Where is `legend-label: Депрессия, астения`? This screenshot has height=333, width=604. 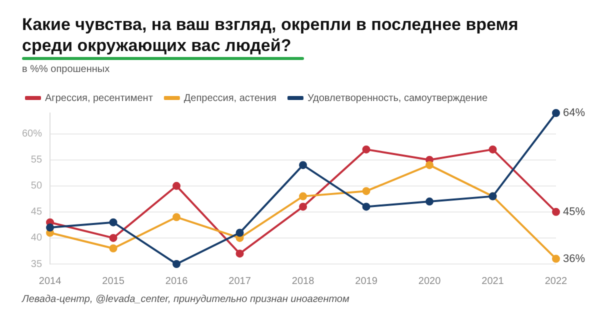 legend-label: Депрессия, астения is located at coordinates (230, 98).